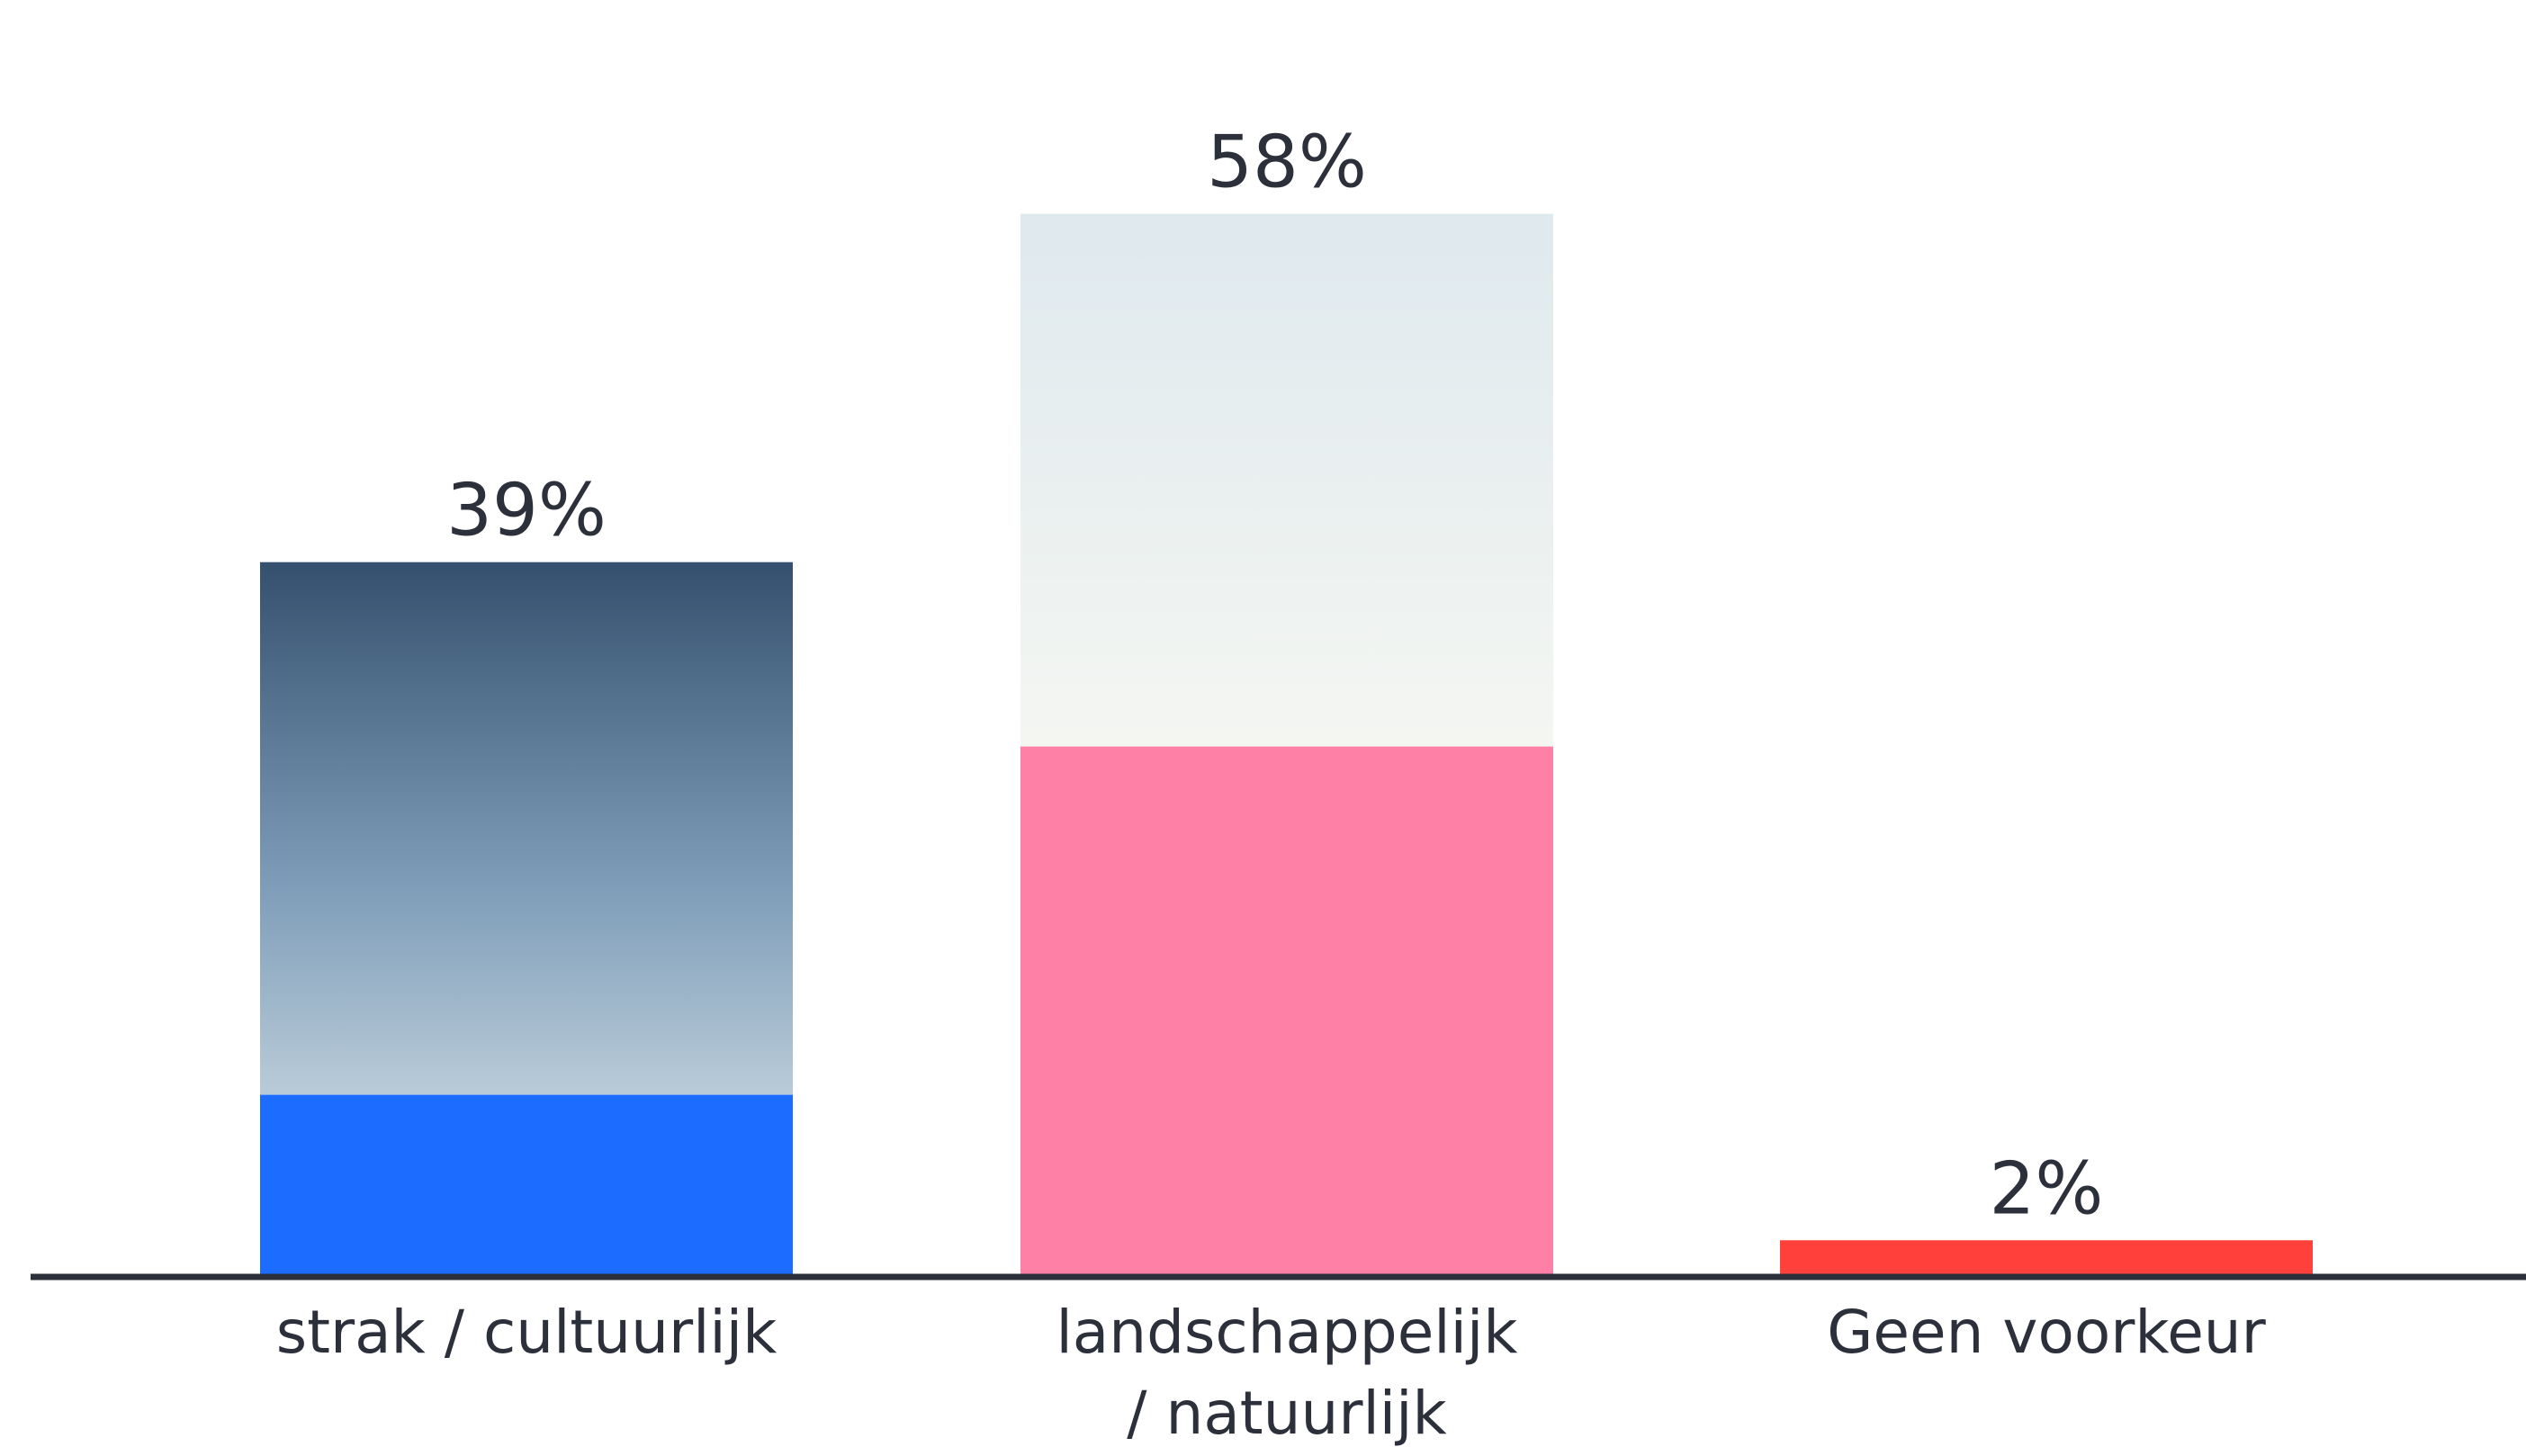 Image resolution: width=2526 pixels, height=1456 pixels. Describe the element at coordinates (1287, 1414) in the screenshot. I see `category-label-2-line-2: / natuurlijk` at that location.